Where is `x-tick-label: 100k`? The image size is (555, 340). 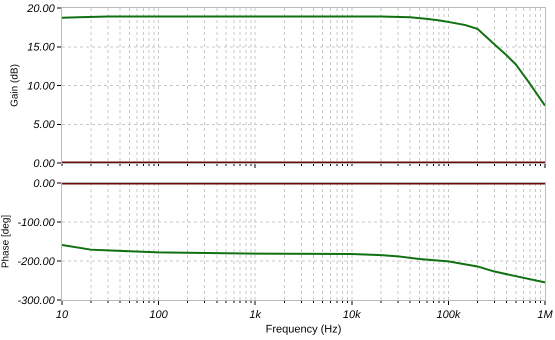 x-tick-label: 100k is located at coordinates (448, 315).